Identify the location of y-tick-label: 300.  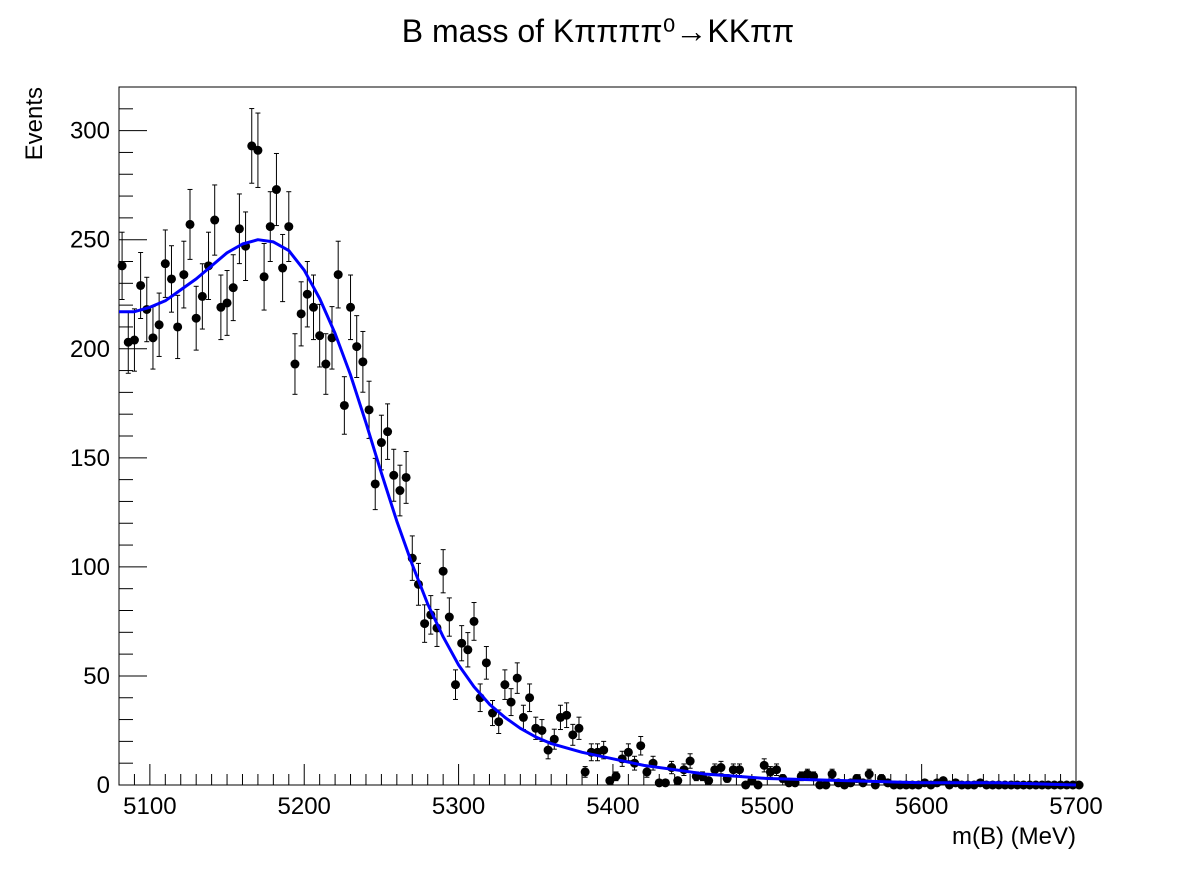
(90, 131).